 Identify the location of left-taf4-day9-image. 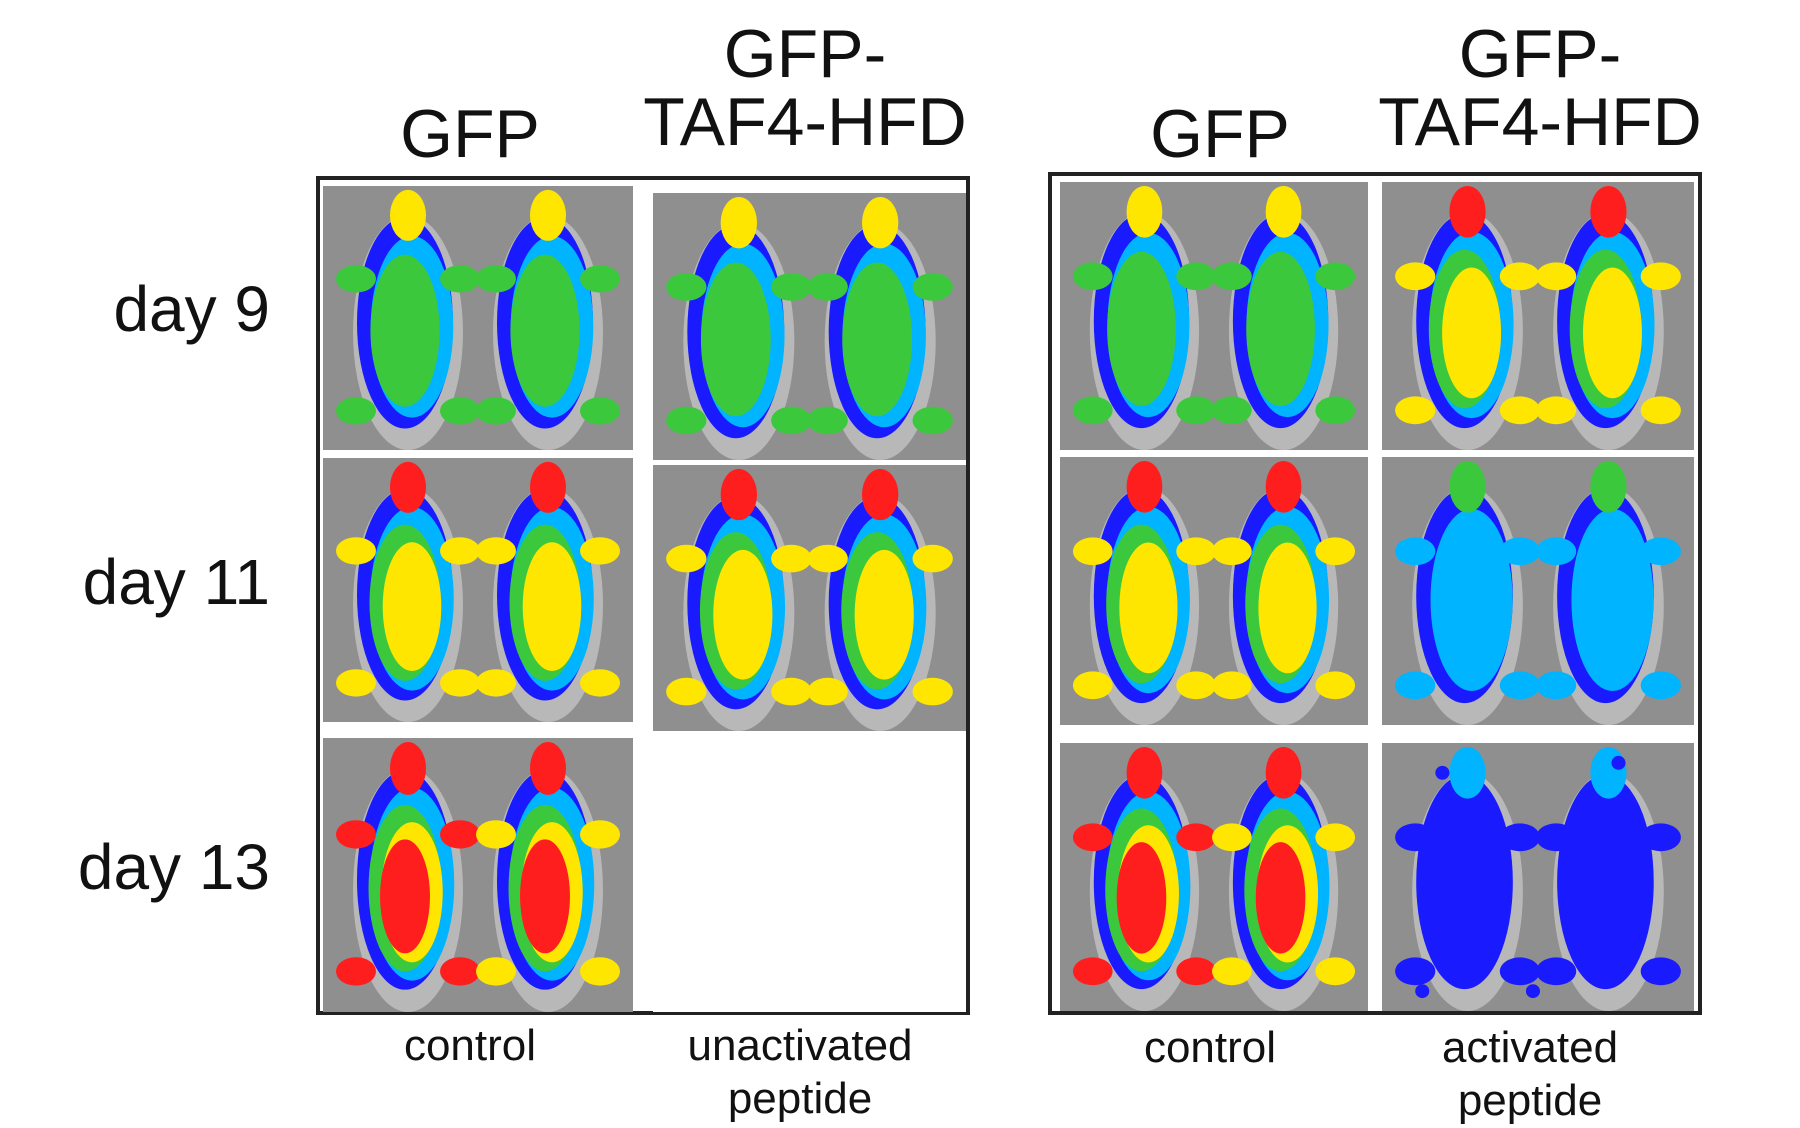
(809, 326).